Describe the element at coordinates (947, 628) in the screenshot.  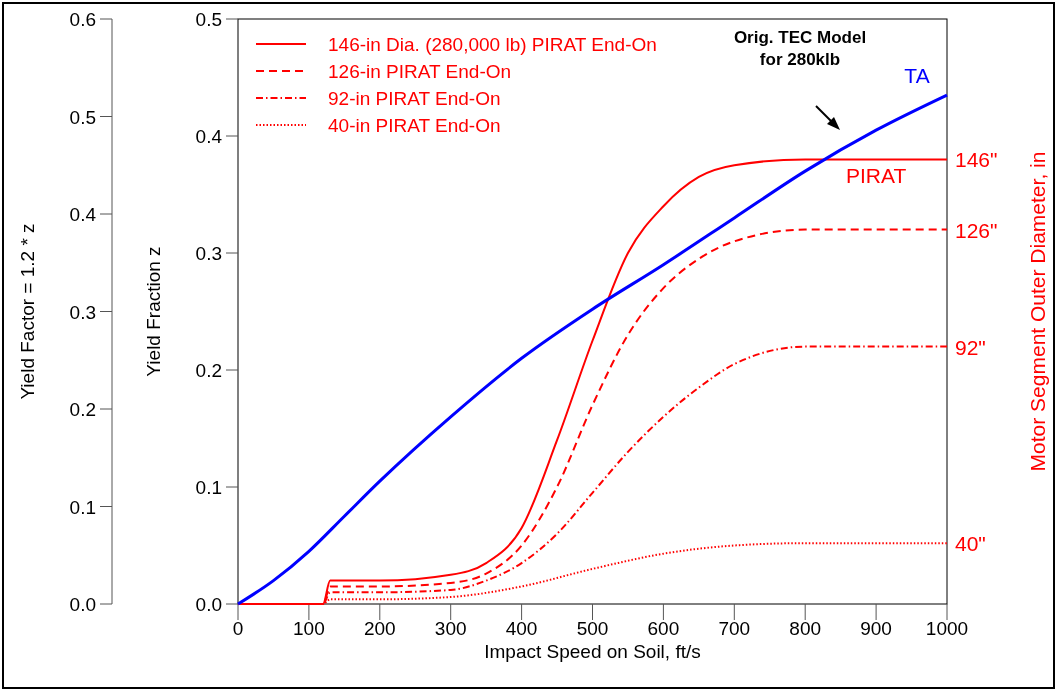
I see `x-tick-label: 1000` at that location.